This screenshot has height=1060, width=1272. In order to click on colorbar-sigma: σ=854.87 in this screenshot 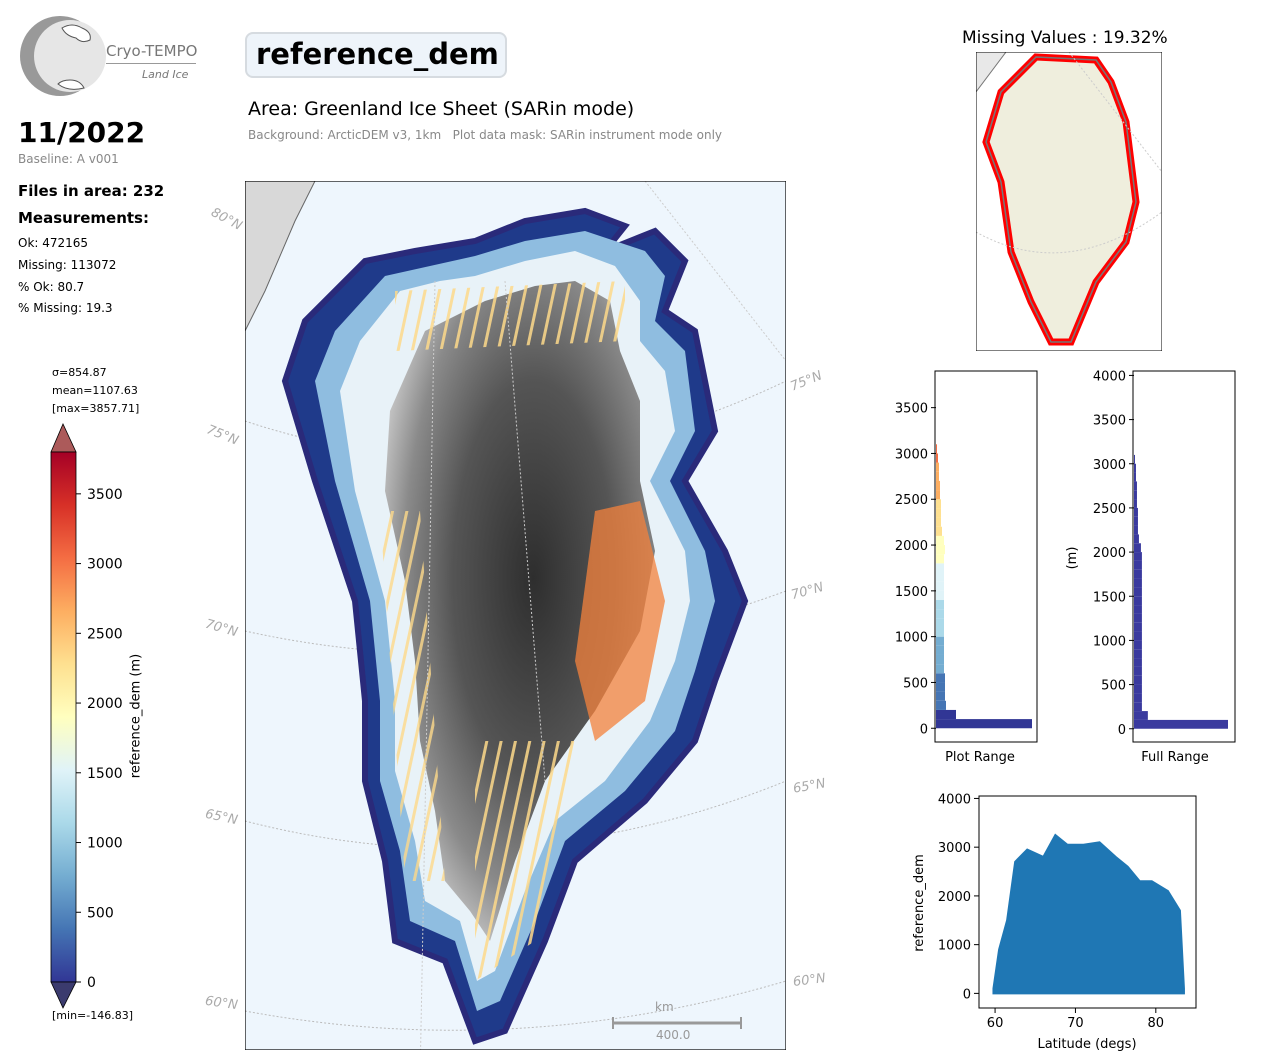, I will do `click(79, 372)`.